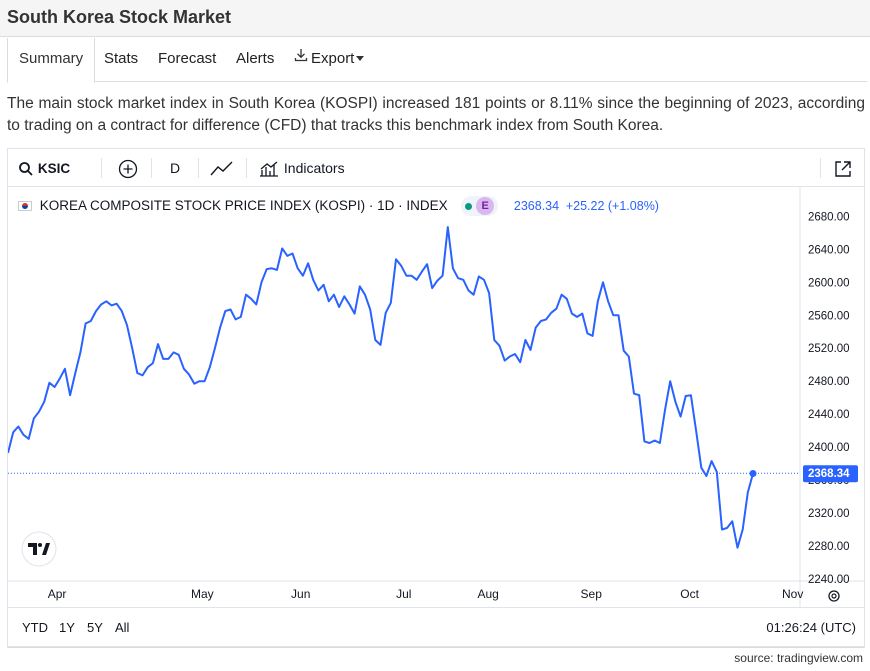 Image resolution: width=870 pixels, height=671 pixels. What do you see at coordinates (35, 627) in the screenshot?
I see `range-ytd-button: YTD` at bounding box center [35, 627].